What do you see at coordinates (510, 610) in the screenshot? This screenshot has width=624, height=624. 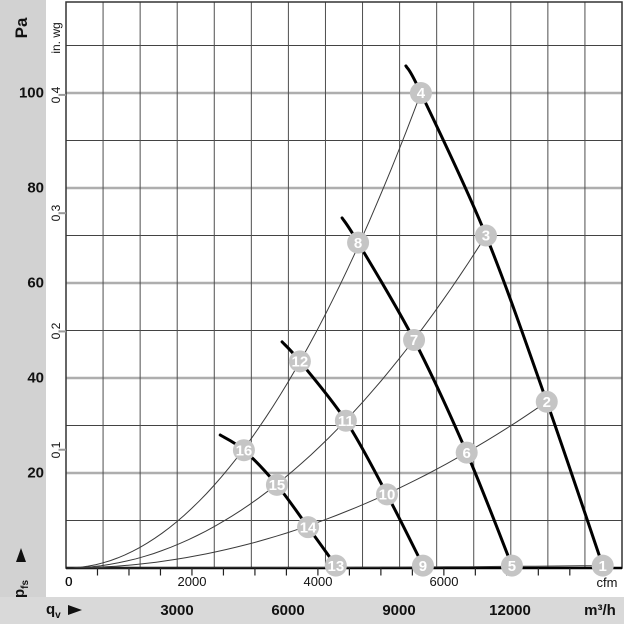 I see `m3h-tick-label-12000: 12000` at bounding box center [510, 610].